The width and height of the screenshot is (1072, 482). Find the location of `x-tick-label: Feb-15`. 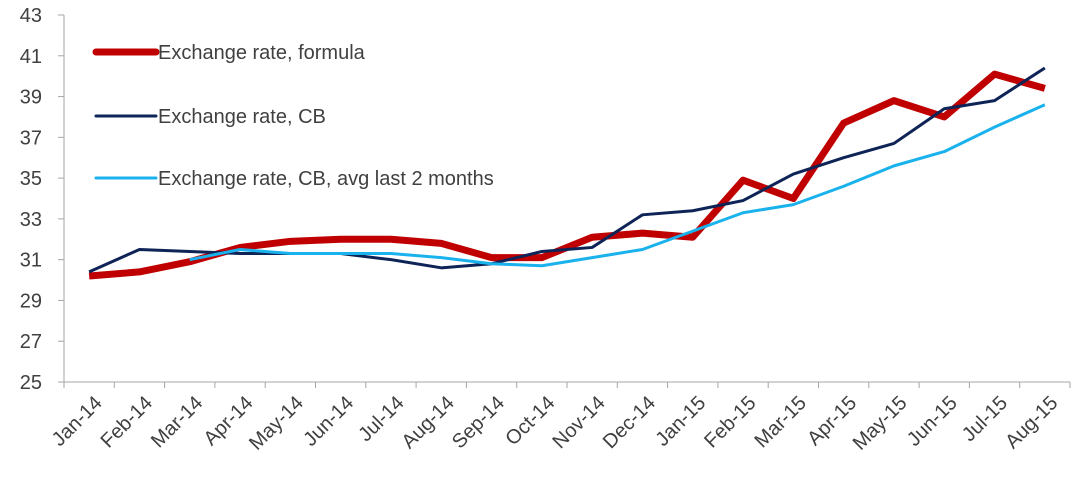

x-tick-label: Feb-15 is located at coordinates (730, 422).